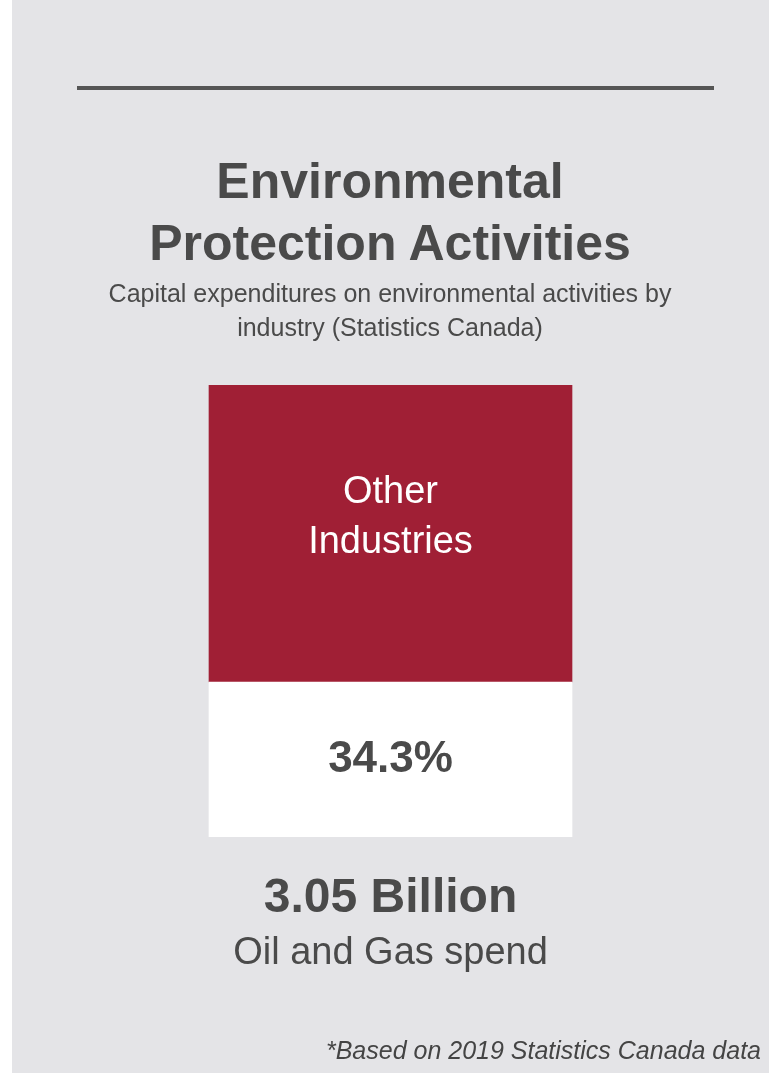 The height and width of the screenshot is (1073, 769). Describe the element at coordinates (390, 951) in the screenshot. I see `text: Oil and Gas spend` at that location.